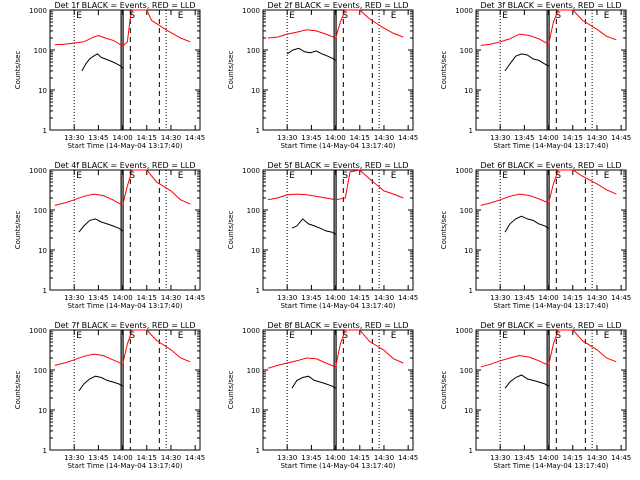 The height and width of the screenshot is (480, 640). Describe the element at coordinates (550, 5) in the screenshot. I see `chart-title: Det 3f BLACK = Events, RED = LLD` at that location.